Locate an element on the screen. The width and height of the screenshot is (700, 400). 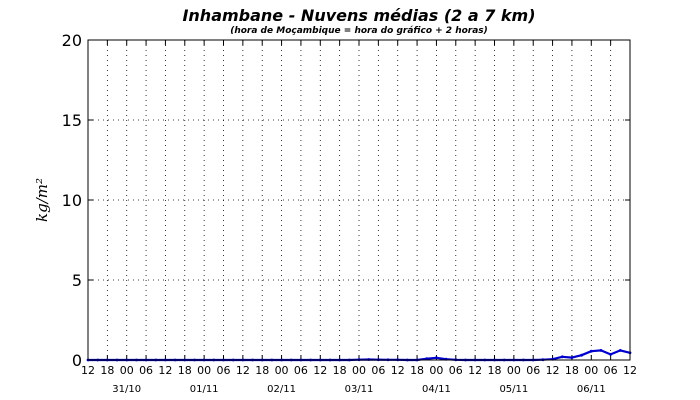
date-label: 04/11 is located at coordinates (436, 389).